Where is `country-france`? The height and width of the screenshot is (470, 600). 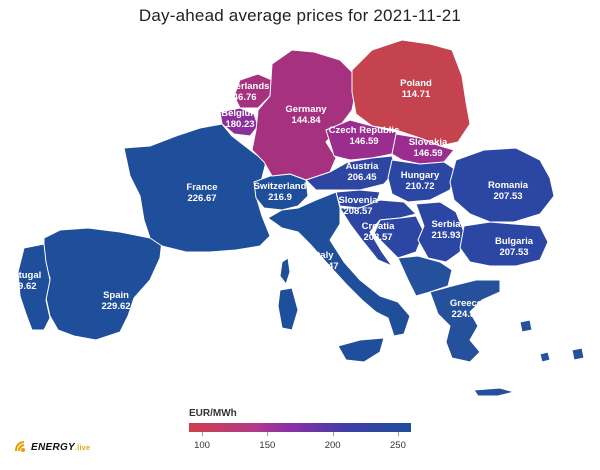 country-france is located at coordinates (197, 188).